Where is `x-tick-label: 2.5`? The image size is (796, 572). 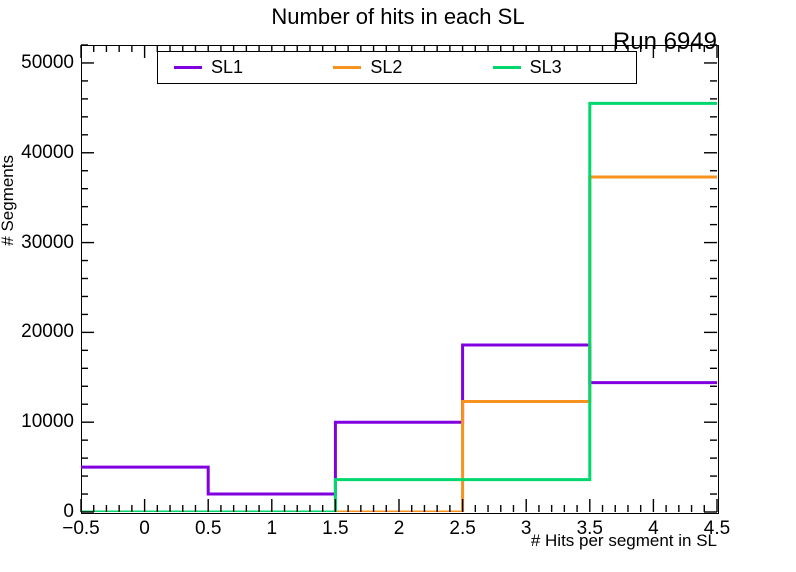 x-tick-label: 2.5 is located at coordinates (462, 528).